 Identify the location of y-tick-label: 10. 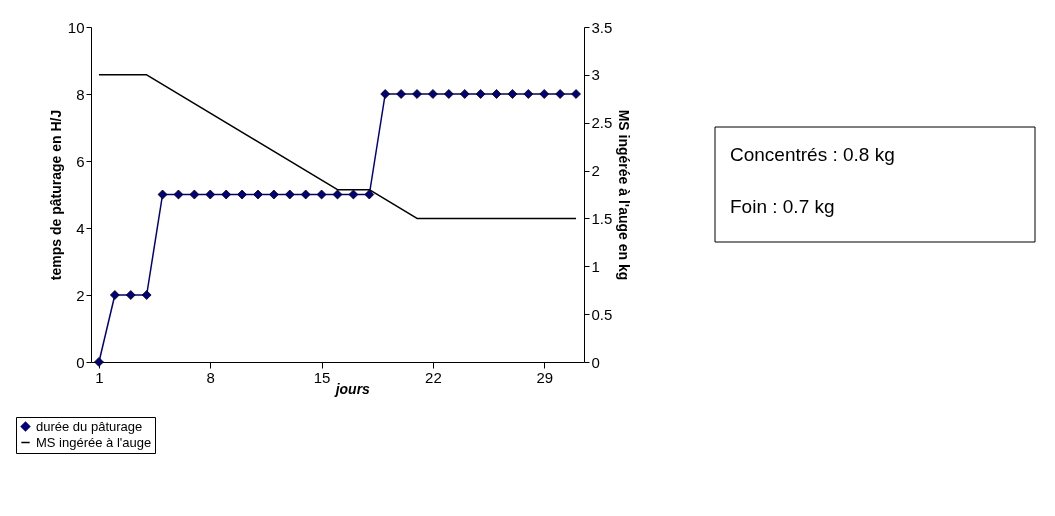
(76, 27).